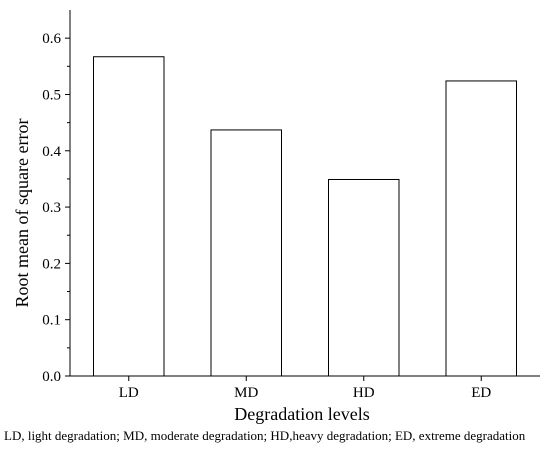  I want to click on bar-md, so click(246, 253).